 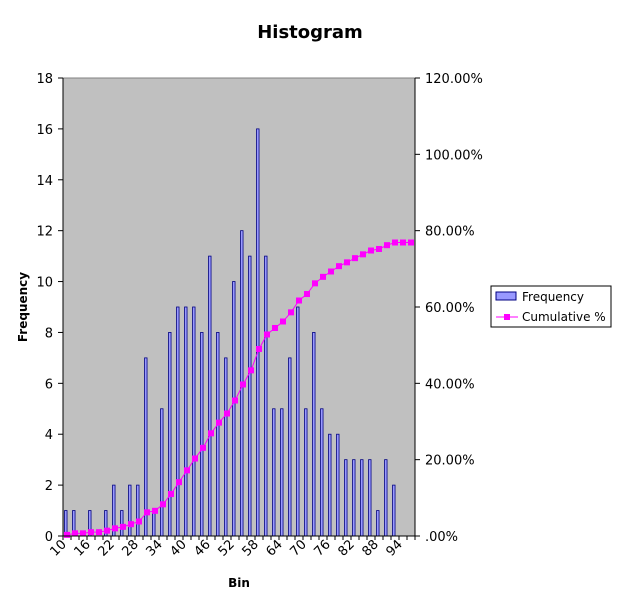 I want to click on x-tick-label-82: 82, so click(x=347, y=548).